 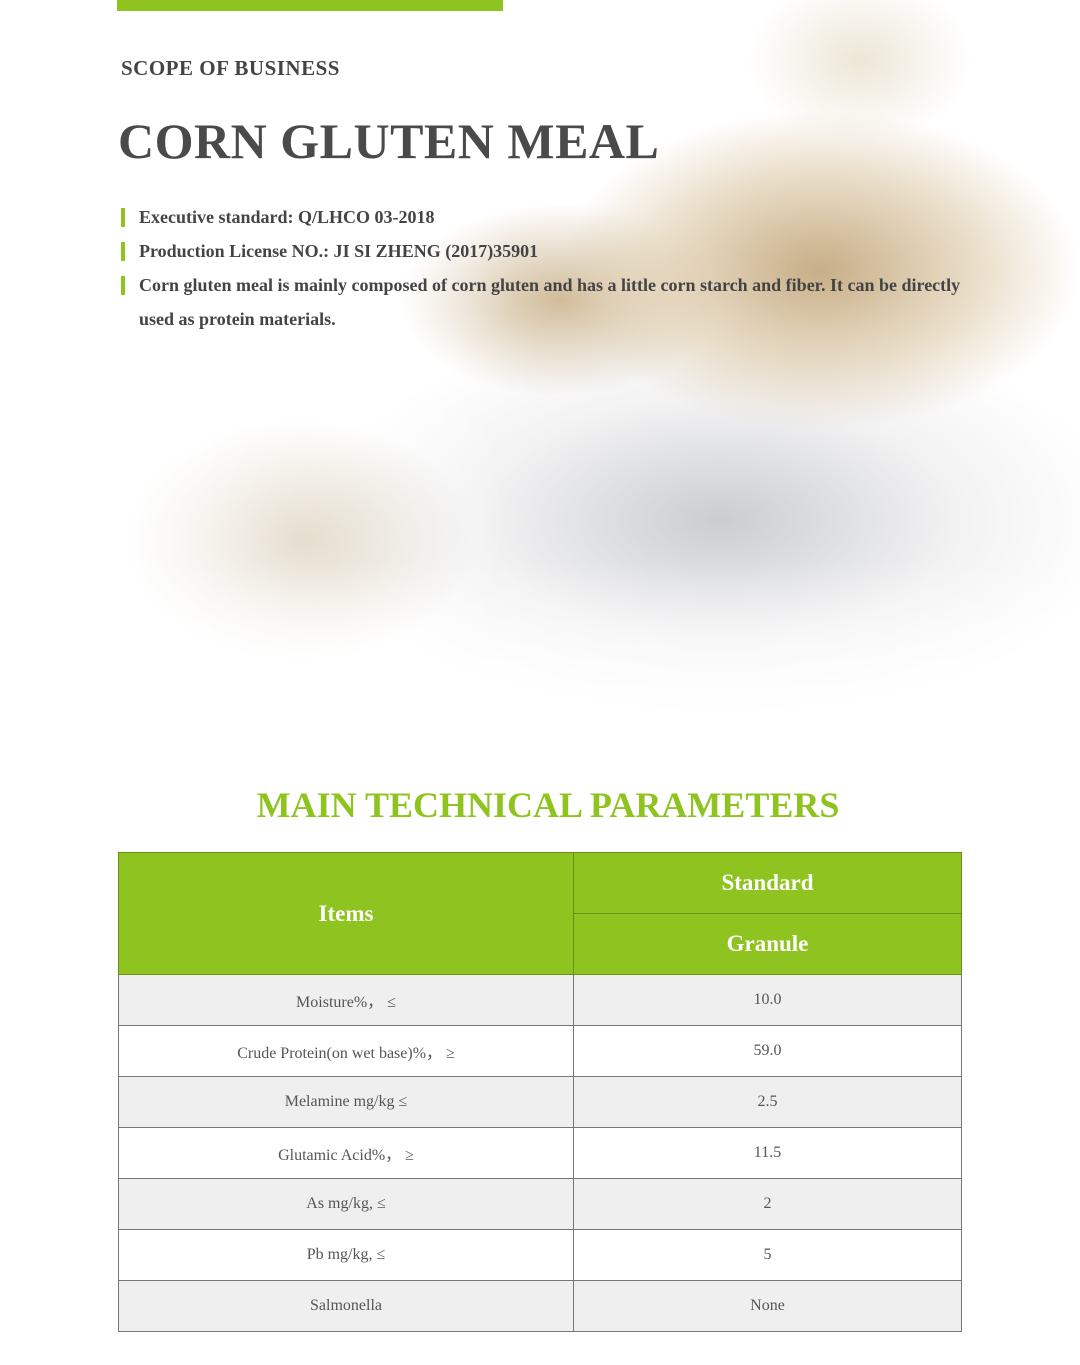 I want to click on table-row: Salmonella None, so click(x=540, y=1306).